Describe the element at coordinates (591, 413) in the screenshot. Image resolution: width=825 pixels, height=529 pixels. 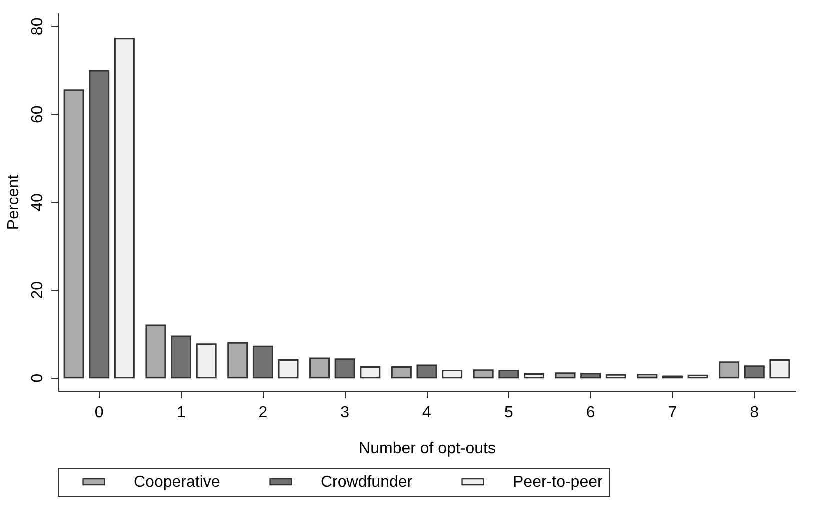
I see `x-tick-label: 6` at that location.